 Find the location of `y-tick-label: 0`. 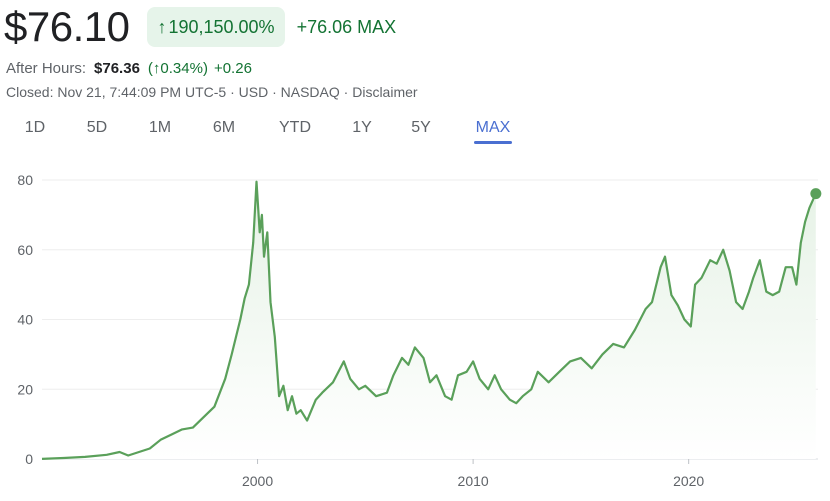

y-tick-label: 0 is located at coordinates (29, 459).